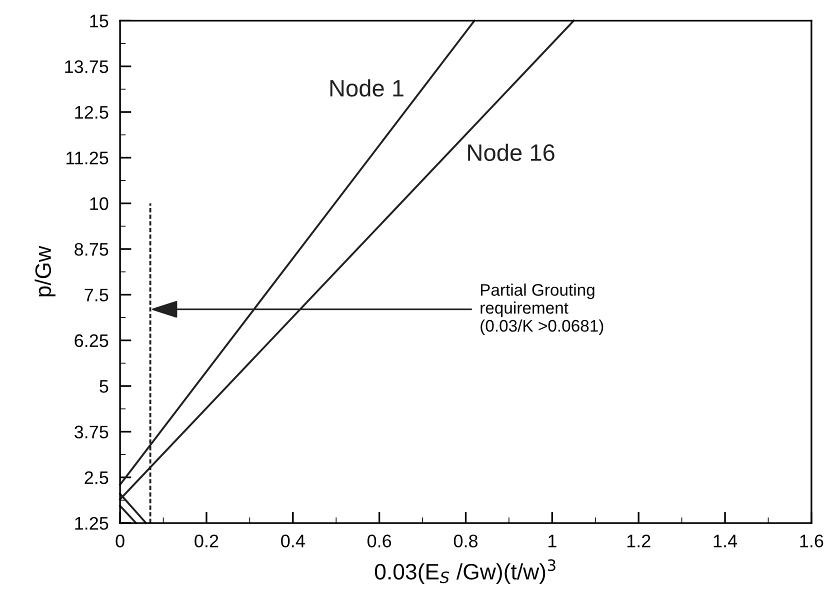 The height and width of the screenshot is (591, 828). What do you see at coordinates (91, 112) in the screenshot?
I see `y-tick-label: 12.5` at bounding box center [91, 112].